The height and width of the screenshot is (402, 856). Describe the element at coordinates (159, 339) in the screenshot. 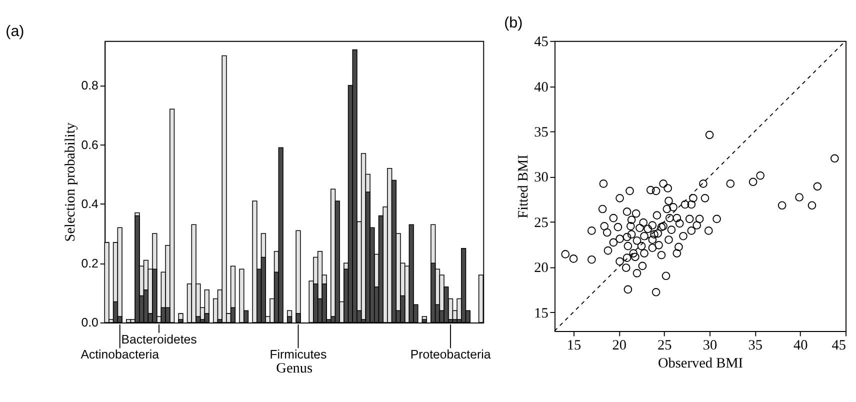

I see `x-tick-label: Bacteroidetes` at that location.